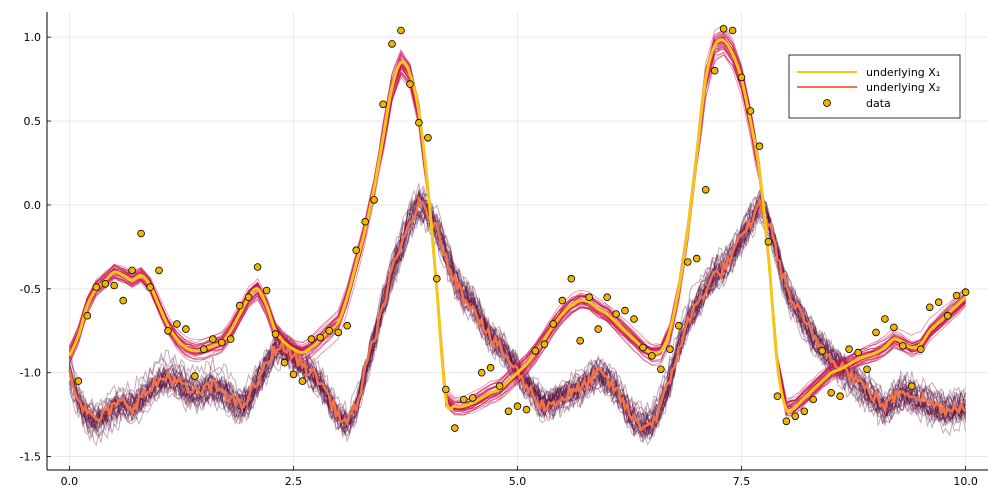 The image size is (1000, 500). I want to click on y-tick-label: -0.5, so click(30, 289).